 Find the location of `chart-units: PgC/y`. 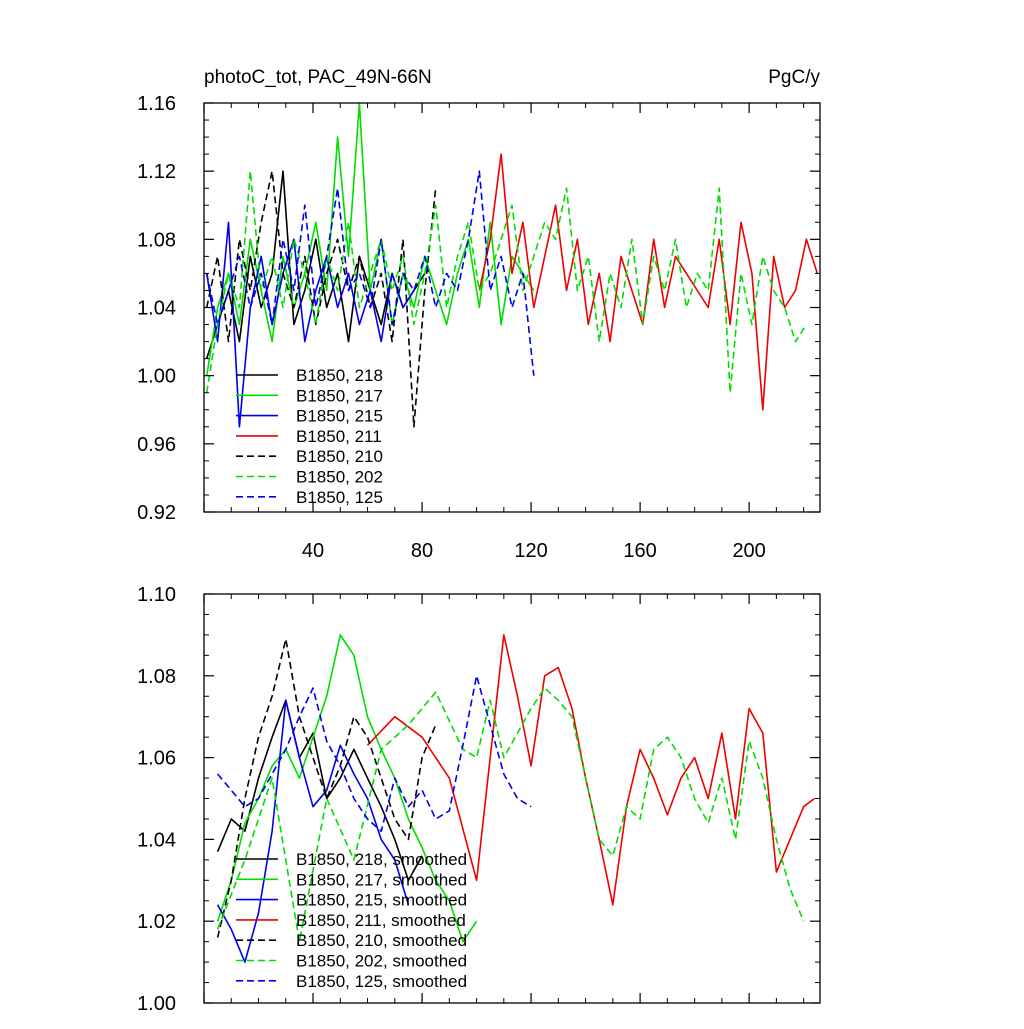

chart-units: PgC/y is located at coordinates (794, 77).